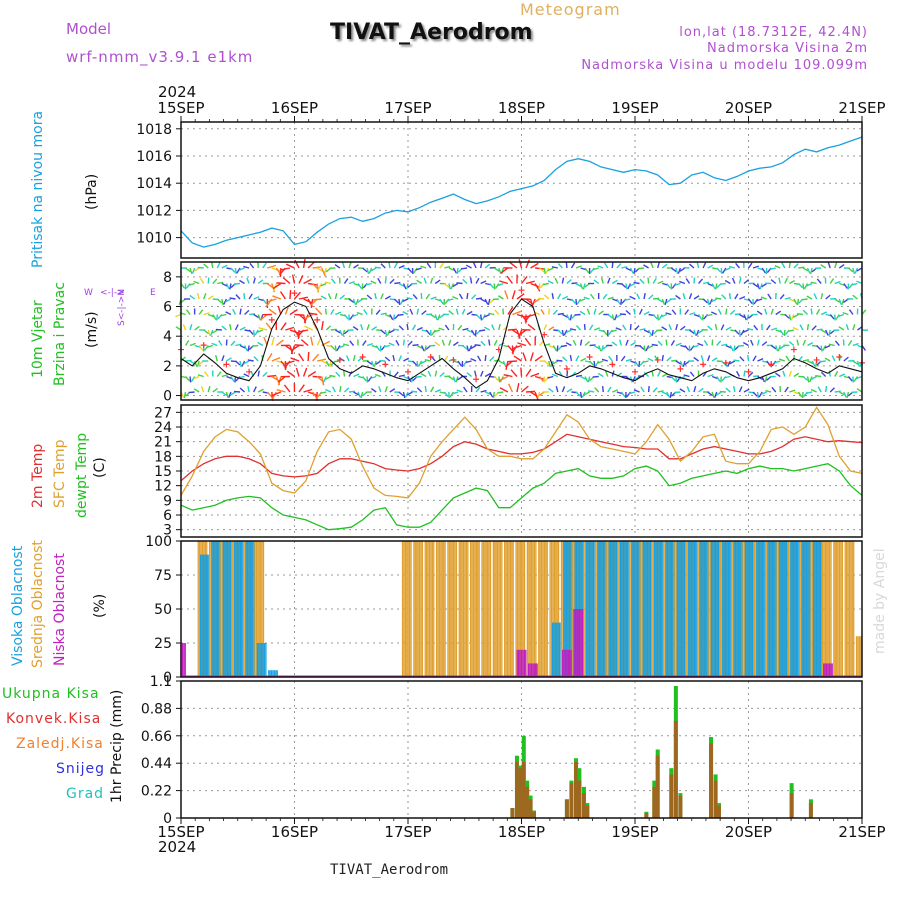 Image resolution: width=900 pixels, height=900 pixels. Describe the element at coordinates (570, 9) in the screenshot. I see `meteogram-subtitle: Meteogram` at that location.